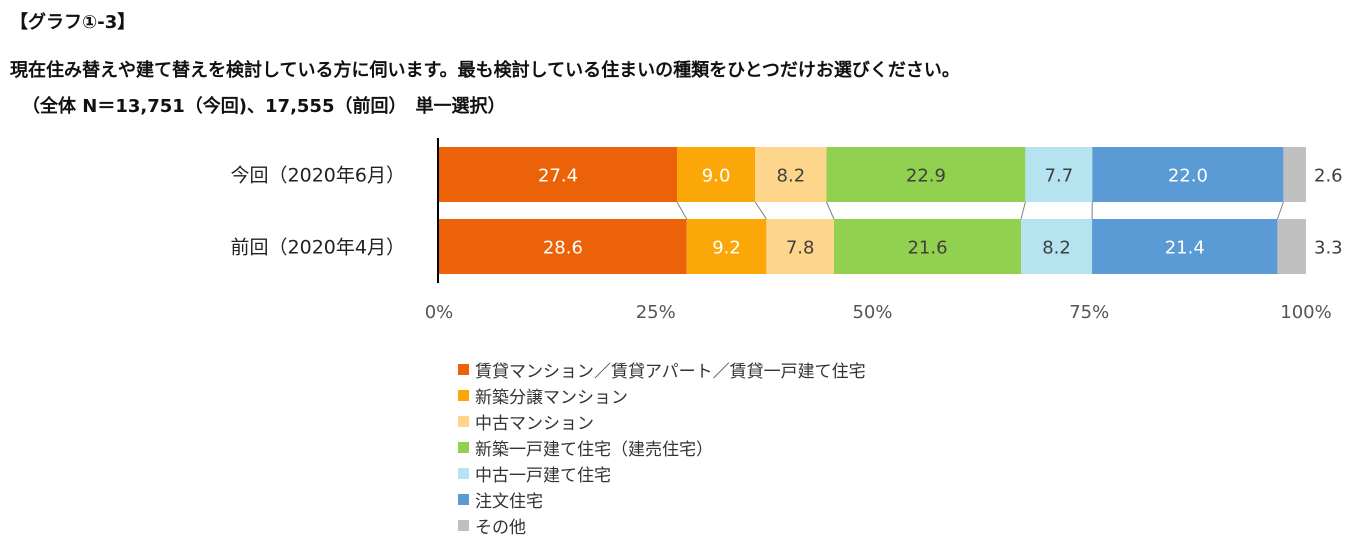 This screenshot has height=555, width=1355. I want to click on legend-label: 中古マンション, so click(534, 423).